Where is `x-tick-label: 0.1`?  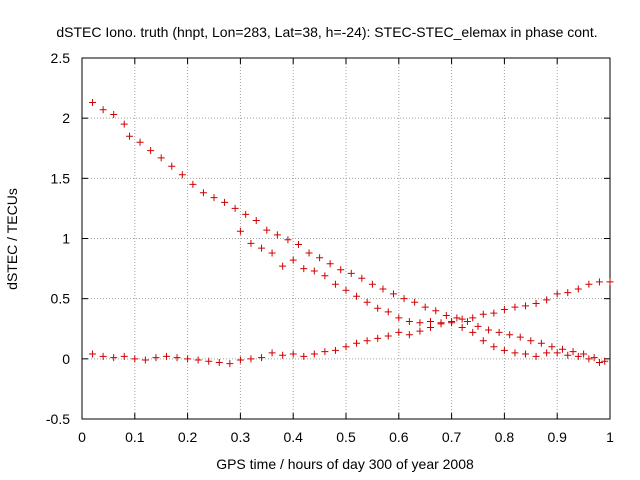
x-tick-label: 0.1 is located at coordinates (135, 437).